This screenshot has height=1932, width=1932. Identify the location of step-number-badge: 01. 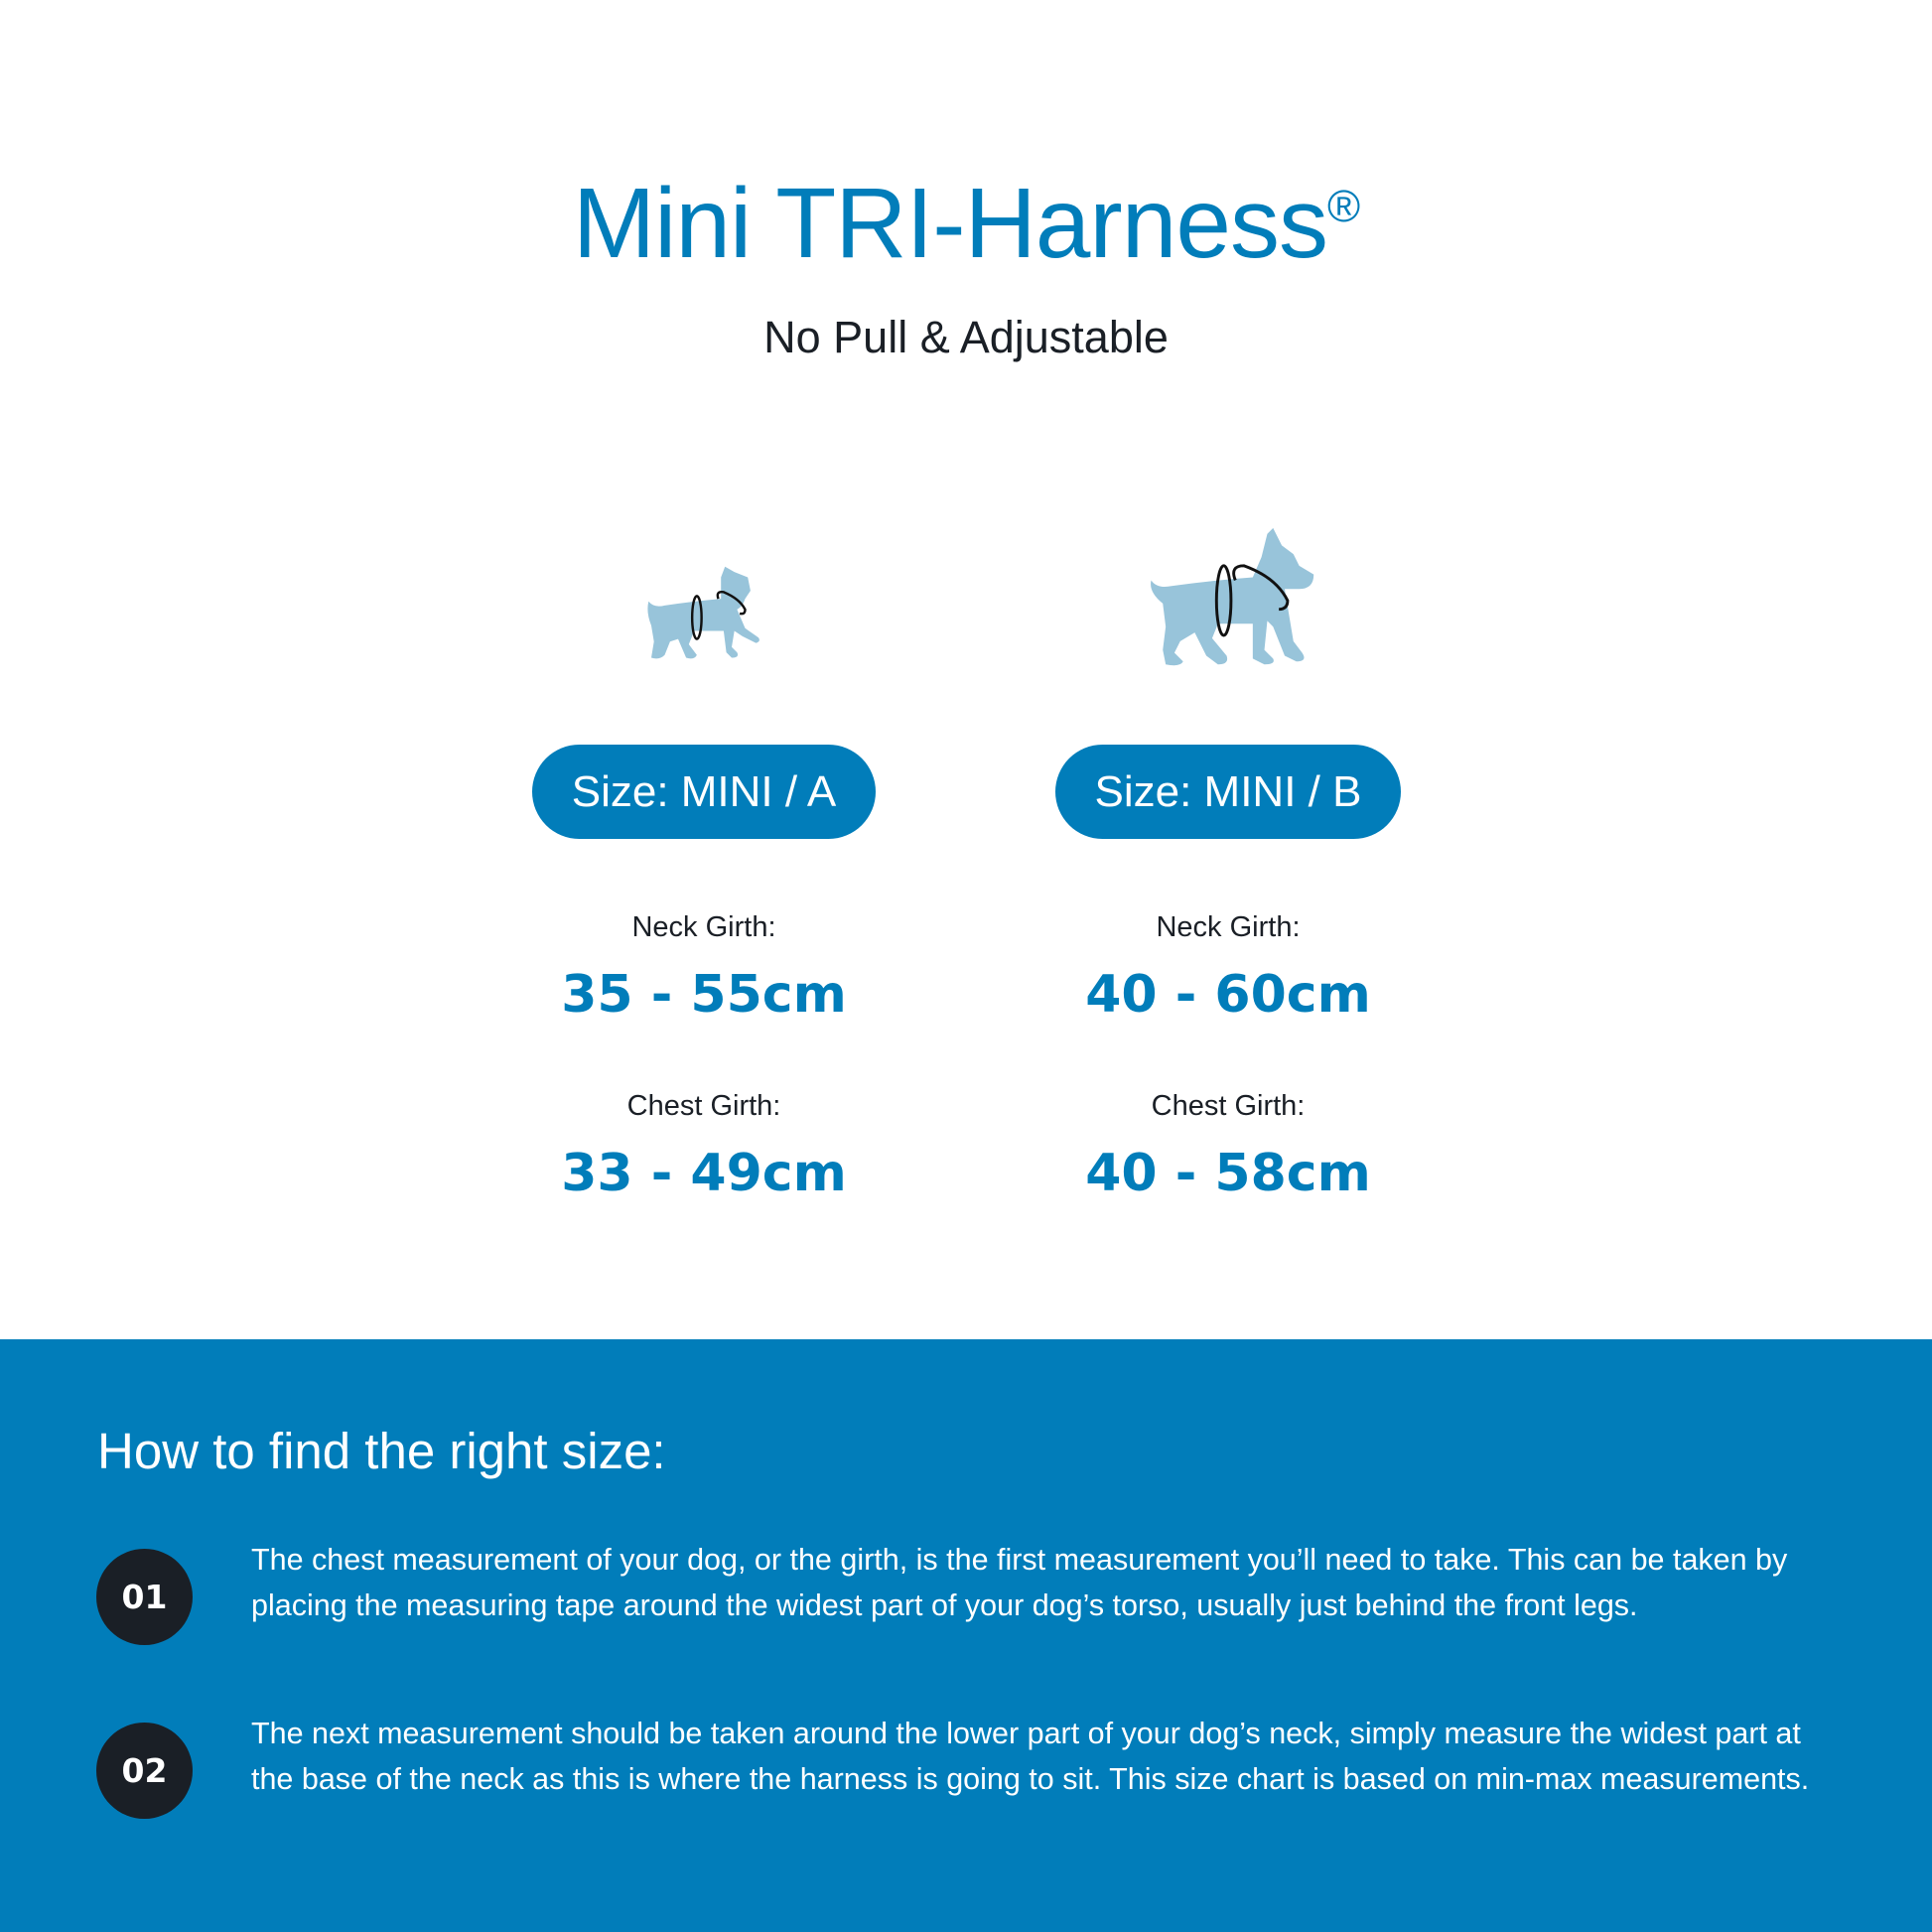
(145, 1597).